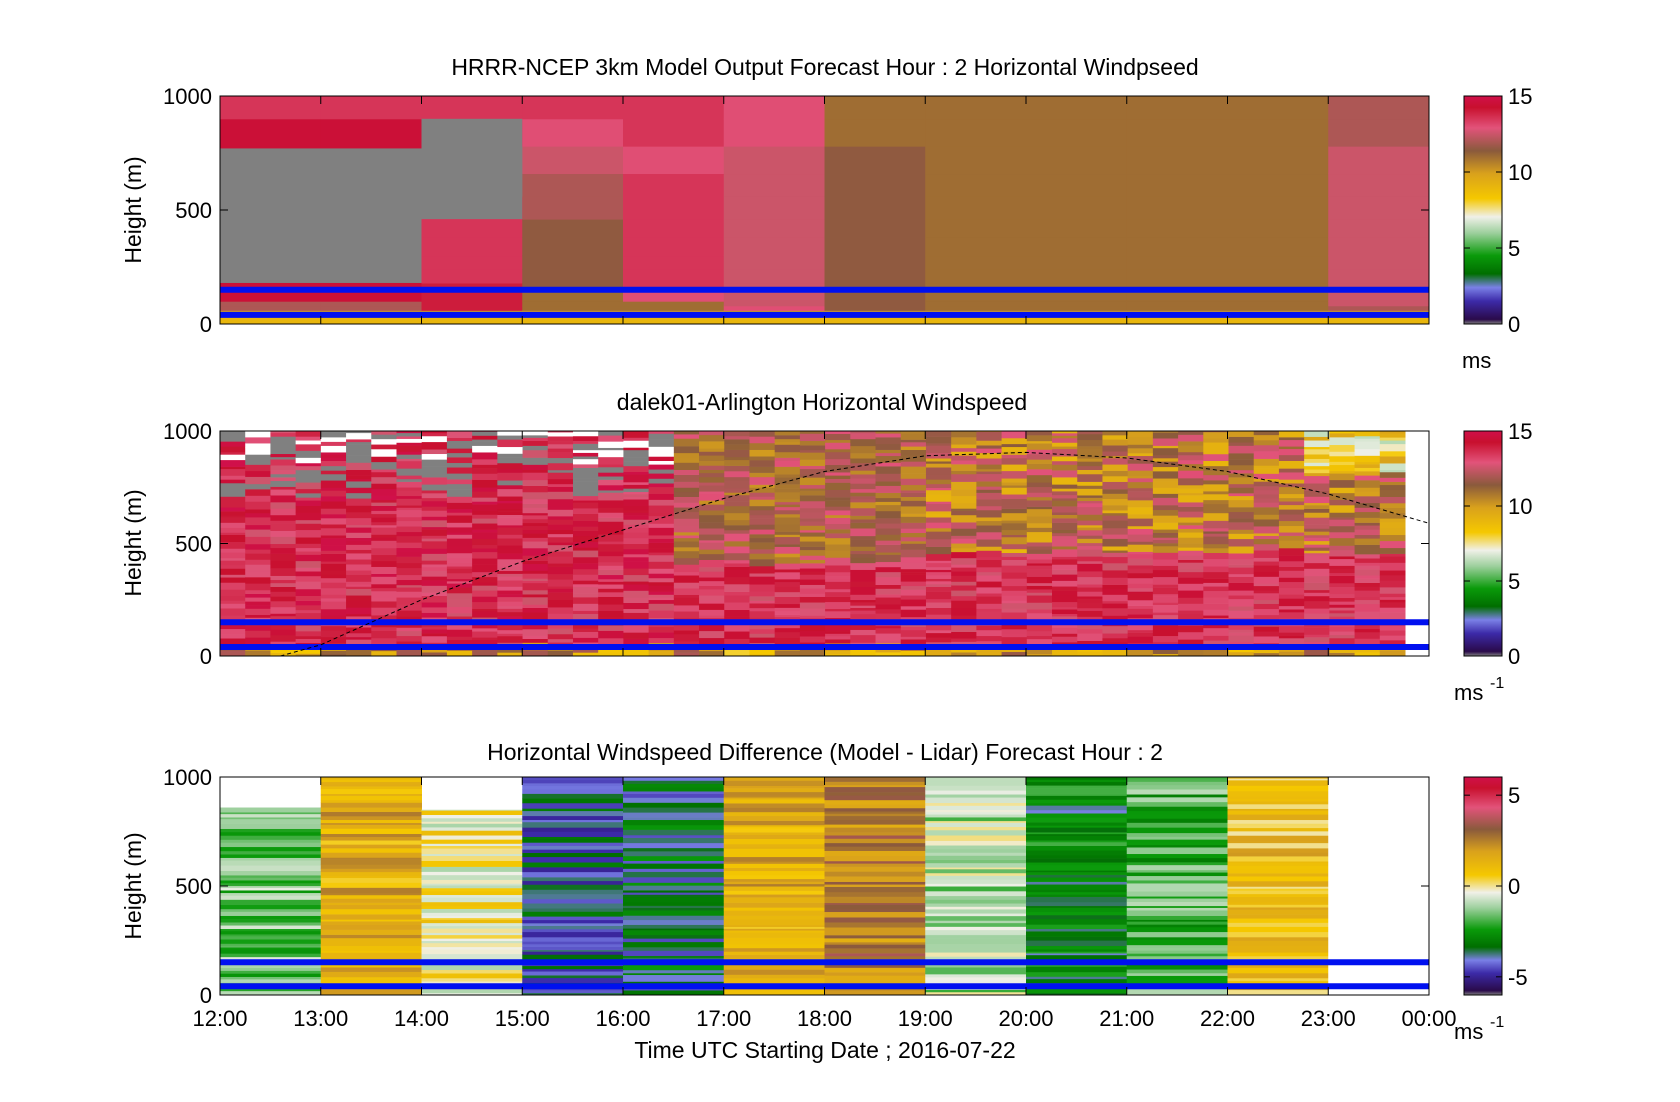 Image resolution: width=1680 pixels, height=1102 pixels. What do you see at coordinates (133, 885) in the screenshot?
I see `panel-difference-ylabel: Height (m)` at bounding box center [133, 885].